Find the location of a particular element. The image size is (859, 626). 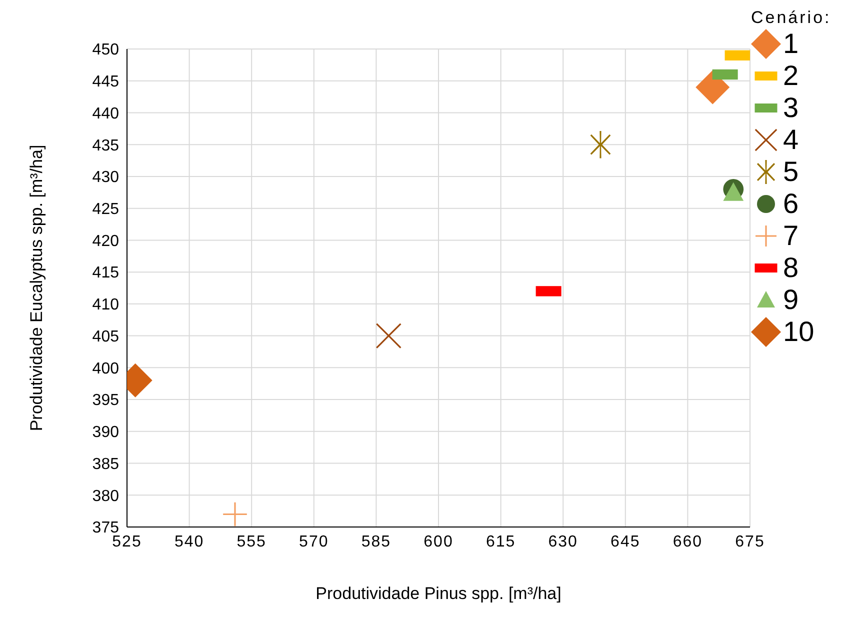

legend-label: 2 is located at coordinates (791, 76).